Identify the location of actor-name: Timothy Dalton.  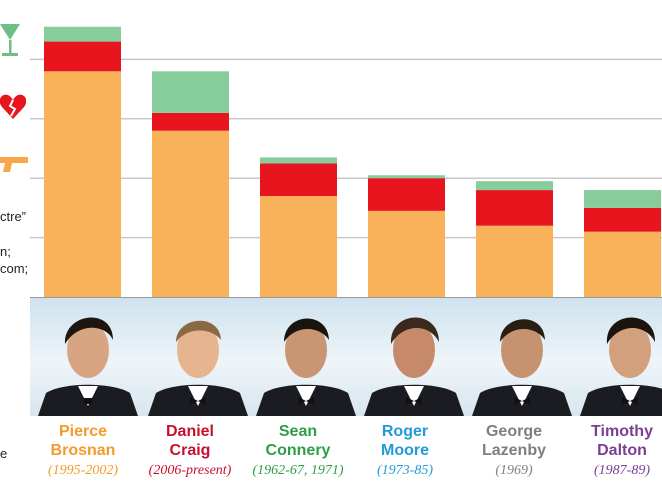
(614, 441).